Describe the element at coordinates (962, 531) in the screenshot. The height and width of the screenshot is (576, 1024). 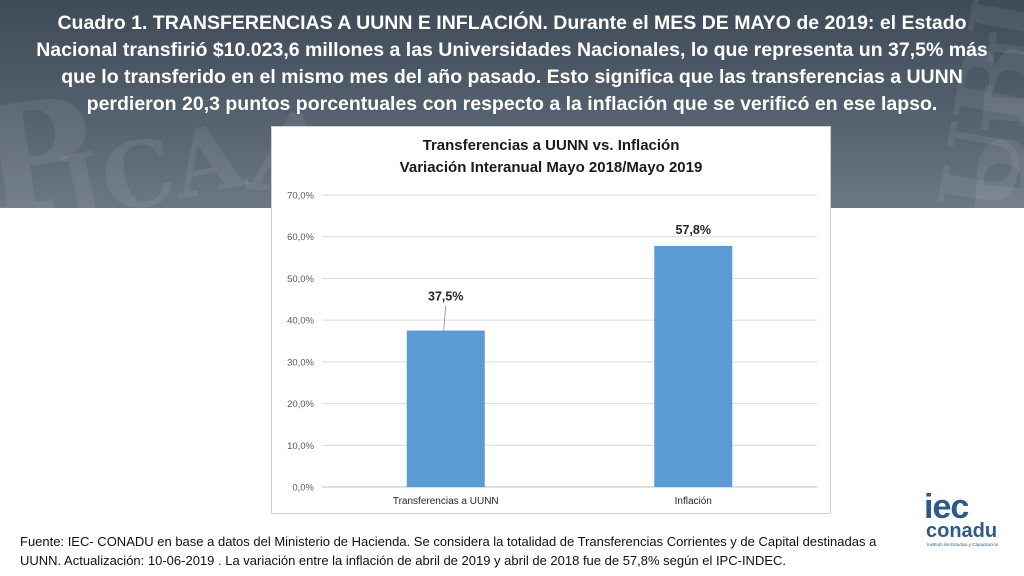
I see `logo-text-conadu: conadu` at that location.